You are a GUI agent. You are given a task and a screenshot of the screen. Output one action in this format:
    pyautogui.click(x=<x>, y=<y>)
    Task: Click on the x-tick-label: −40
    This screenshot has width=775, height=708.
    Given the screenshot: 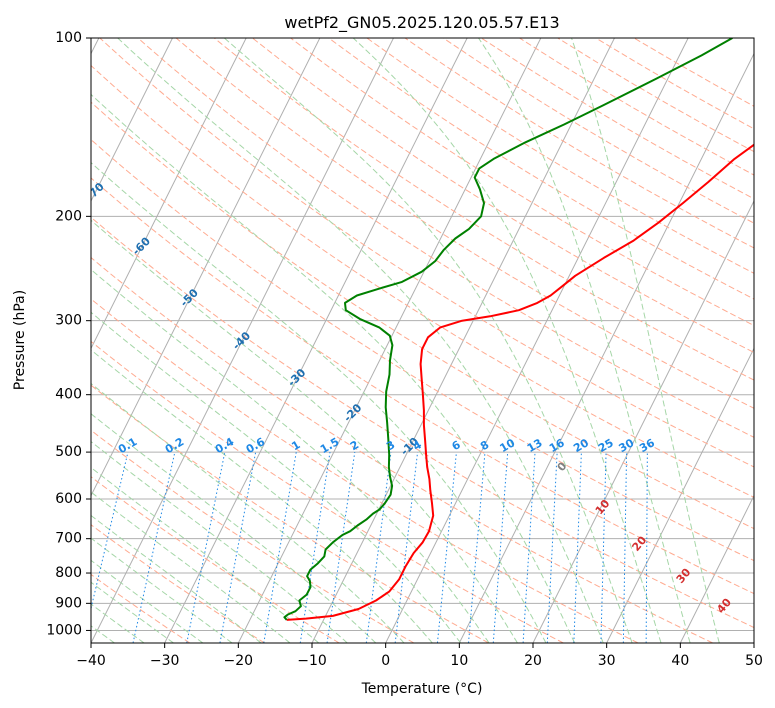 What is the action you would take?
    pyautogui.click(x=91, y=661)
    